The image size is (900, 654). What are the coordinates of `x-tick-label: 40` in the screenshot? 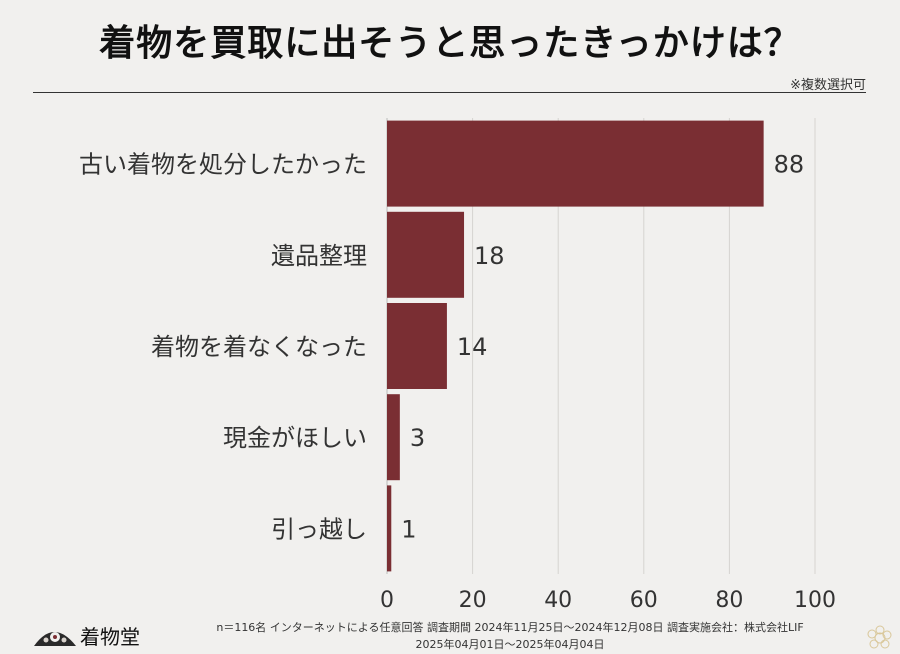 It's located at (558, 600).